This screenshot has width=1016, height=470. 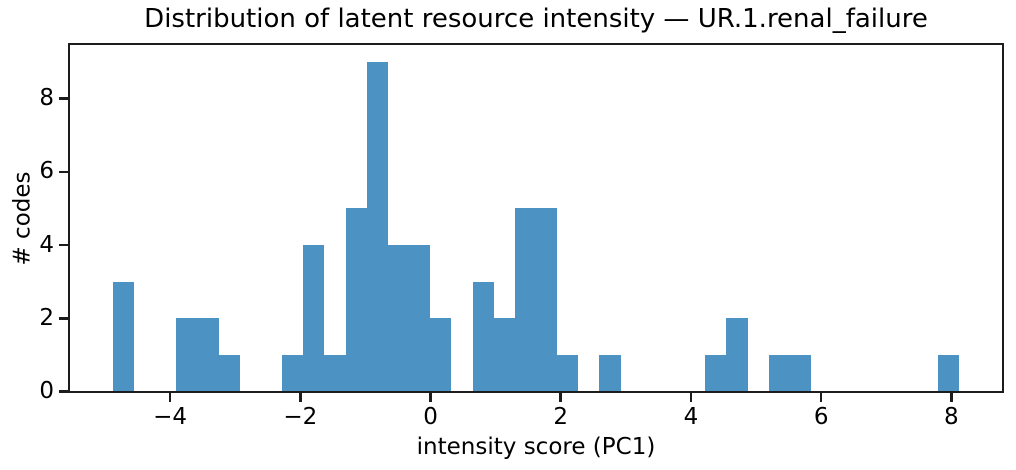 What do you see at coordinates (46, 391) in the screenshot?
I see `y-tick-label: 0` at bounding box center [46, 391].